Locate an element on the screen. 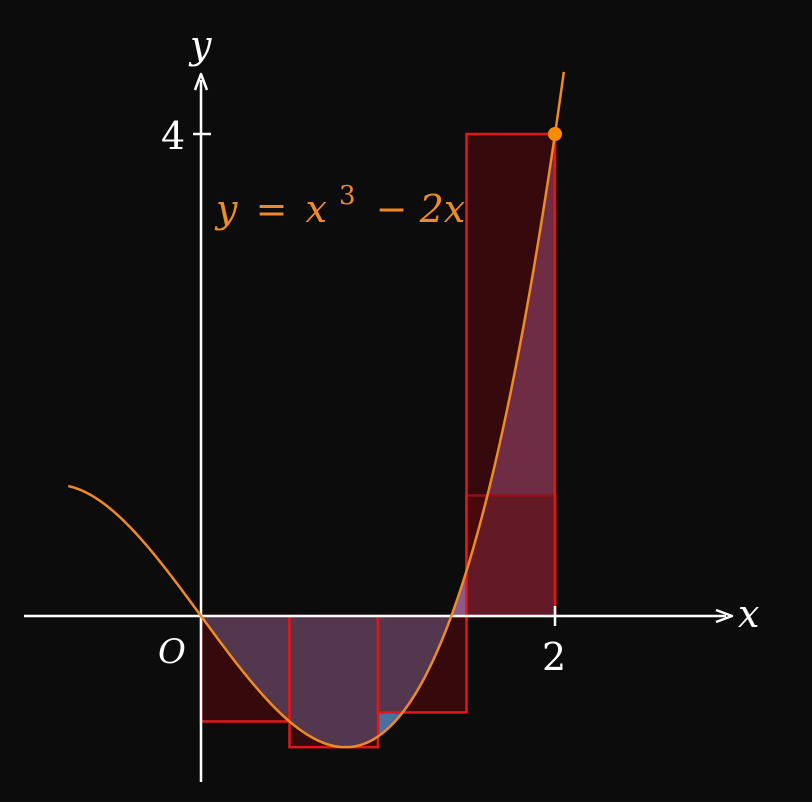 Image resolution: width=812 pixels, height=802 pixels. x-tick-label-2: 2 is located at coordinates (554, 657).